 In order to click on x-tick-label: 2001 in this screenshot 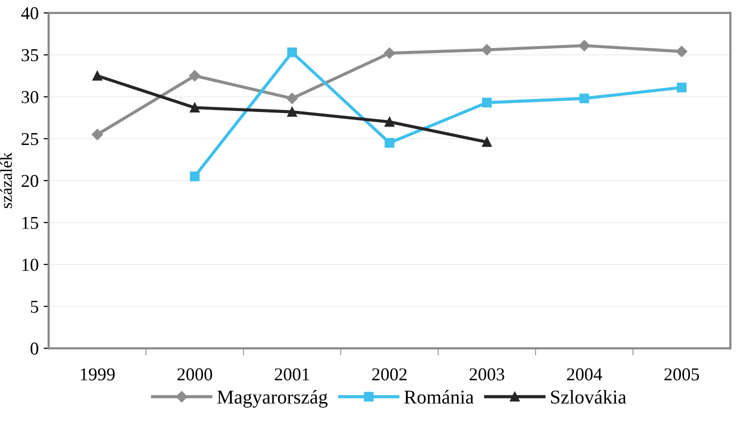, I will do `click(292, 374)`.